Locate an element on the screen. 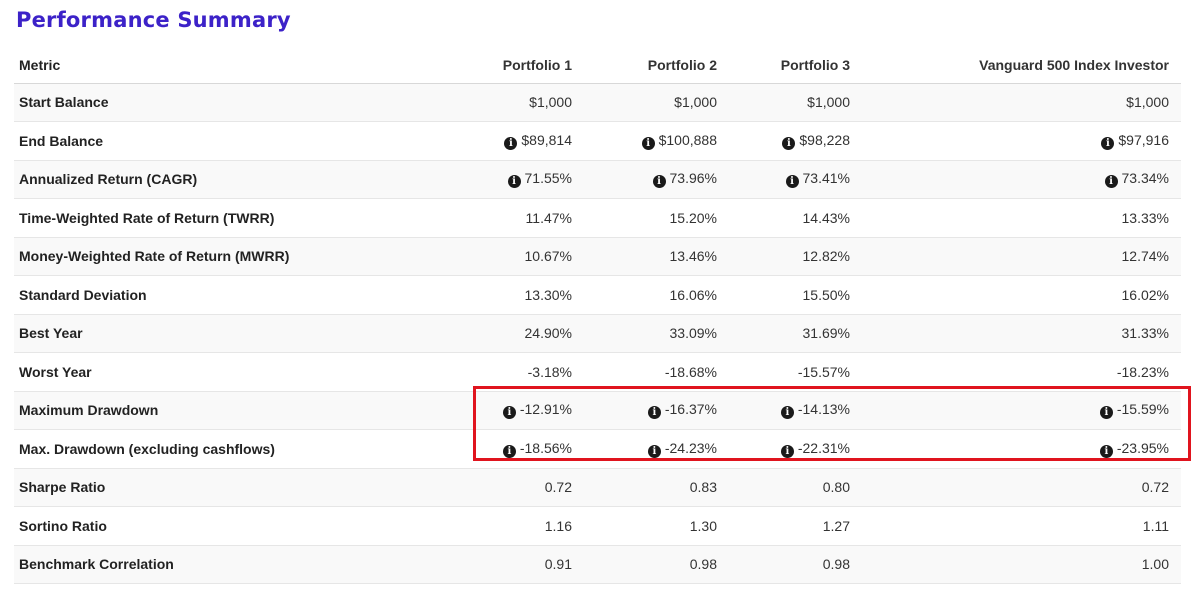 This screenshot has height=592, width=1200. metric-label: Worst Year is located at coordinates (245, 372).